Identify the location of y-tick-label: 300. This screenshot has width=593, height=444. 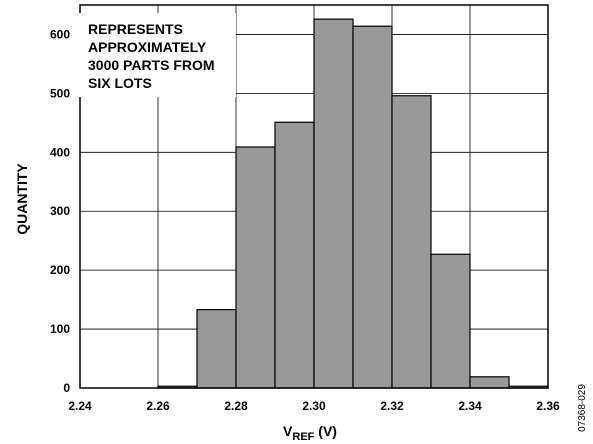
(60, 211).